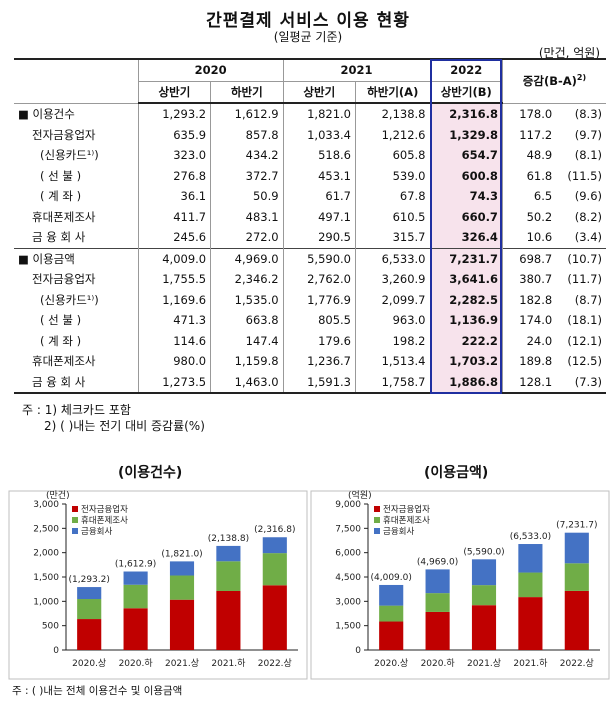  Describe the element at coordinates (466, 113) in the screenshot. I see `table-cell: 2,316.8` at that location.